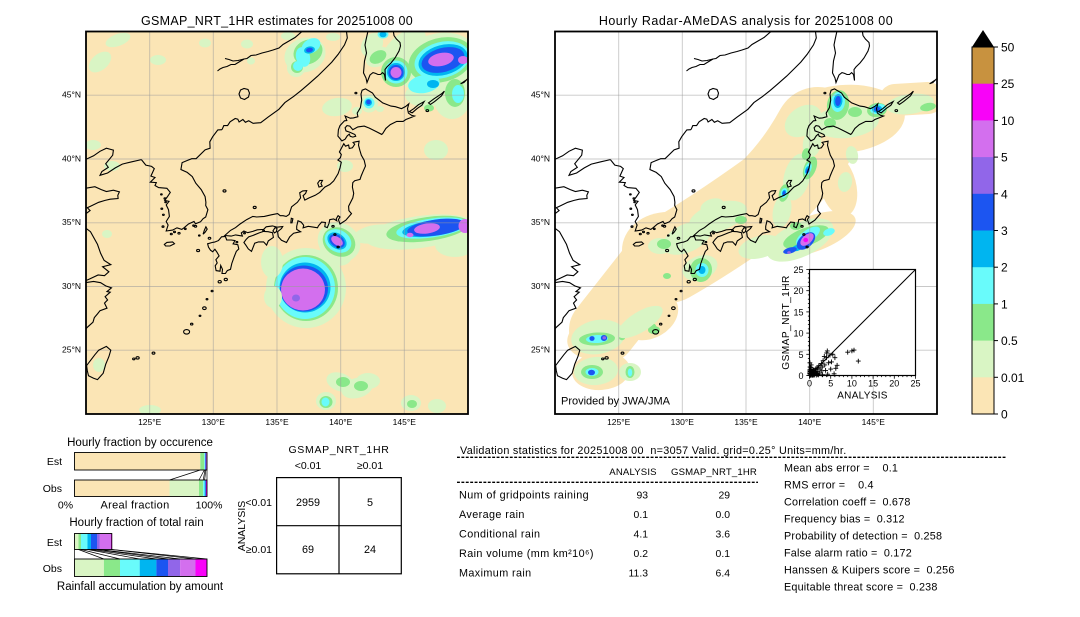  I want to click on svg-text:Rainfall accumulation by amoun: Rainfall accumulation by amount, so click(140, 587).